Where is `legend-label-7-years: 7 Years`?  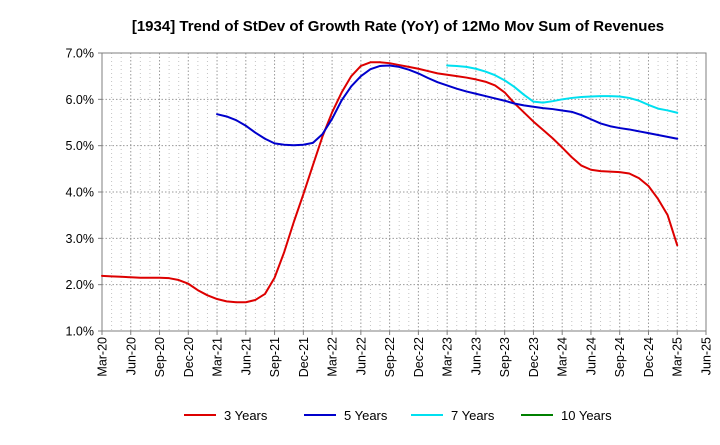
legend-label-7-years: 7 Years is located at coordinates (473, 415).